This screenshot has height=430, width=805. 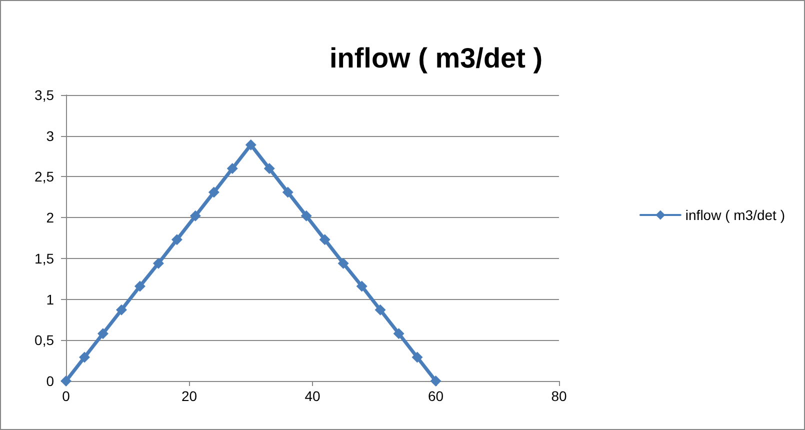 What do you see at coordinates (44, 340) in the screenshot?
I see `y-tick-label: 0,5` at bounding box center [44, 340].